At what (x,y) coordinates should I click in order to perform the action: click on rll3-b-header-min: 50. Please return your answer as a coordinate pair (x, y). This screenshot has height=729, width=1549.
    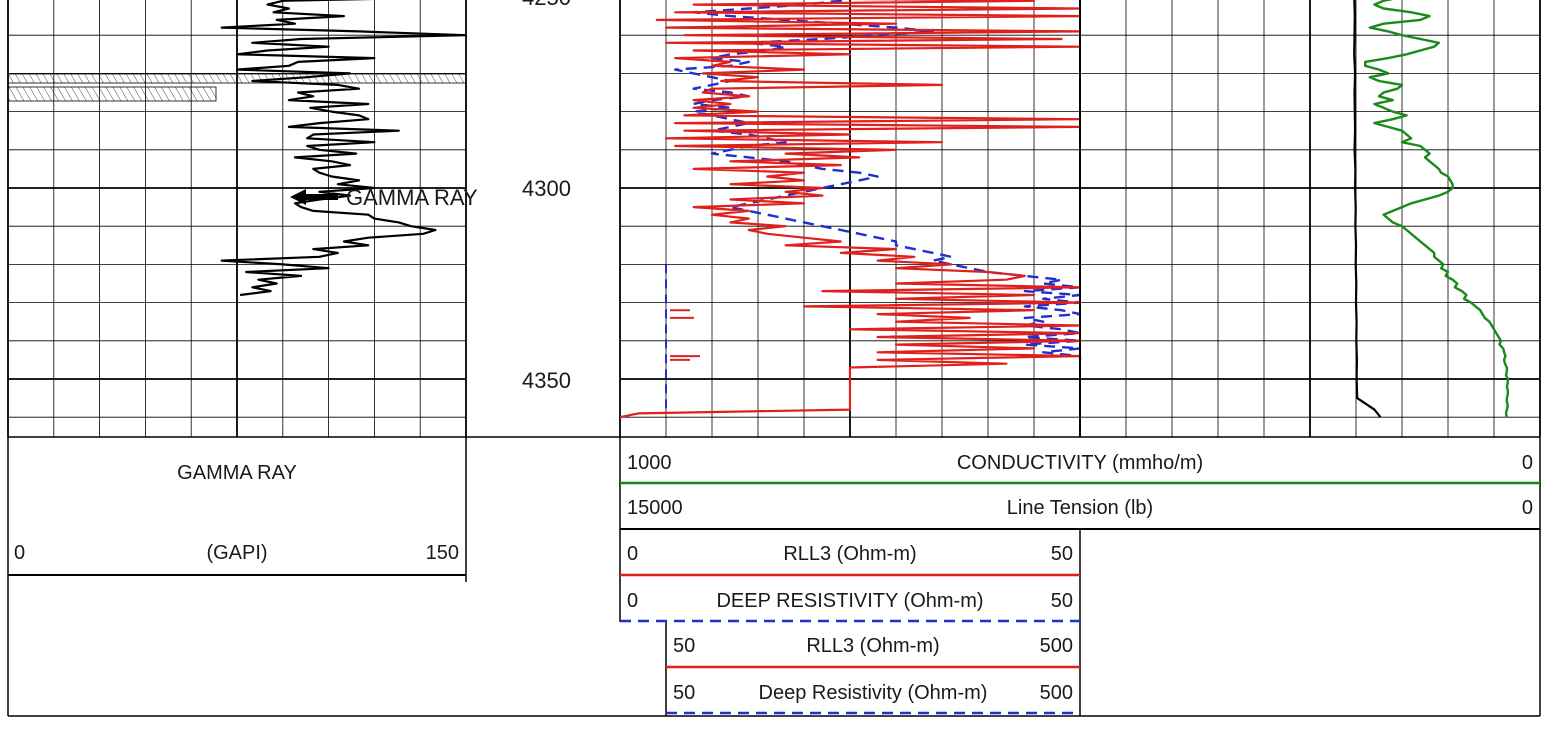
    Looking at the image, I should click on (684, 646).